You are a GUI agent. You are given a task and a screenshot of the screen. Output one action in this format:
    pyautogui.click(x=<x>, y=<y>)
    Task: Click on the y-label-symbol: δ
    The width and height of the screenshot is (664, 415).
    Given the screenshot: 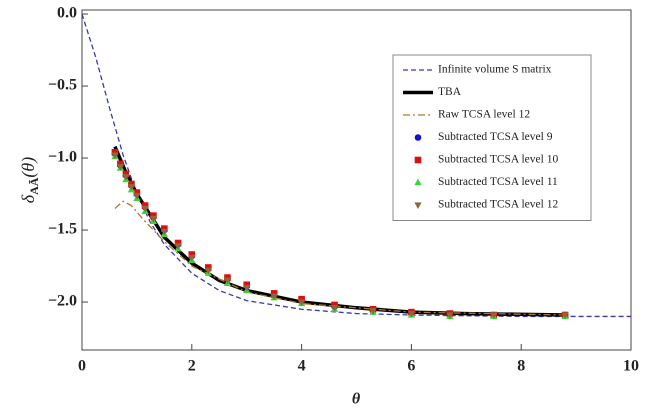 What is the action you would take?
    pyautogui.click(x=28, y=198)
    